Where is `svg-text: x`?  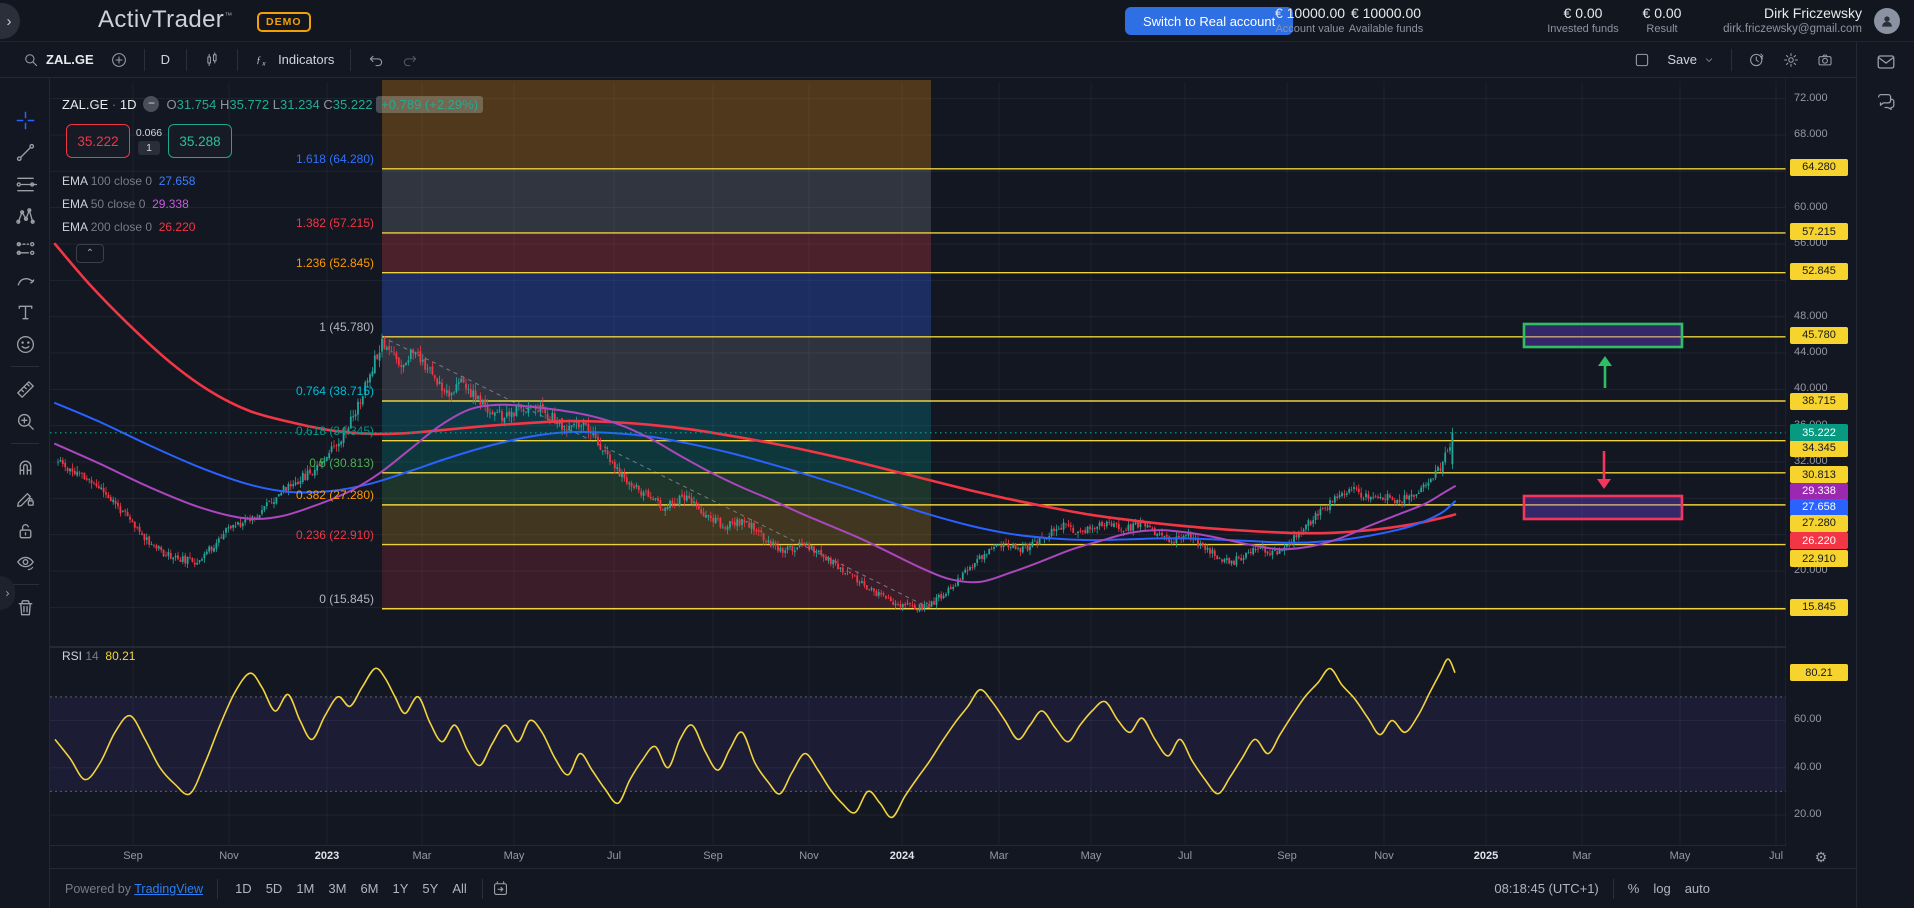 svg-text: x is located at coordinates (263, 63).